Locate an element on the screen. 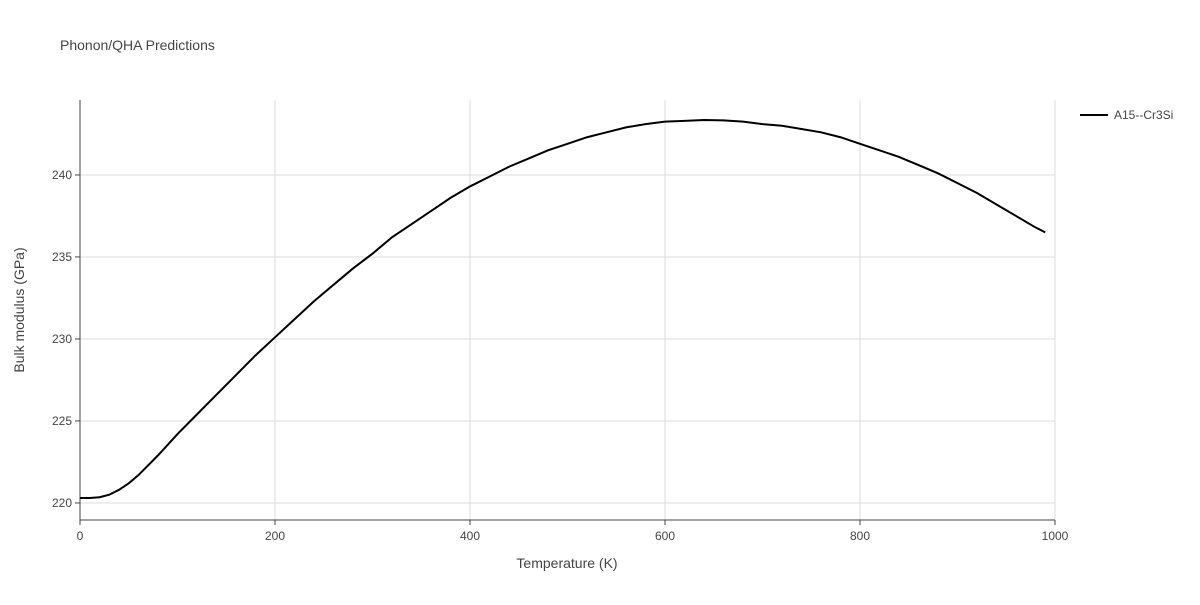 The image size is (1200, 605). x-tick-label: 400 is located at coordinates (470, 536).